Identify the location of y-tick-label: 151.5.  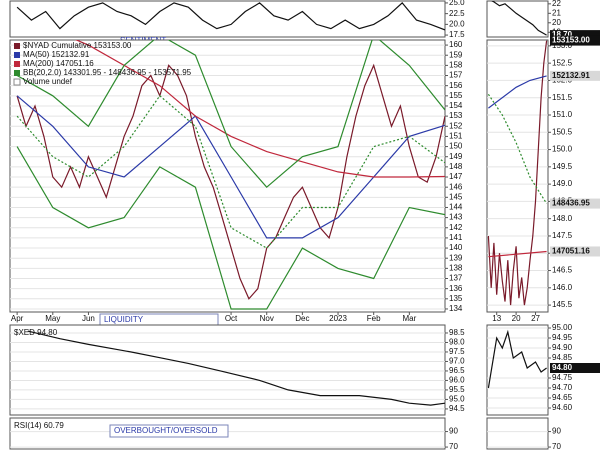
(562, 97).